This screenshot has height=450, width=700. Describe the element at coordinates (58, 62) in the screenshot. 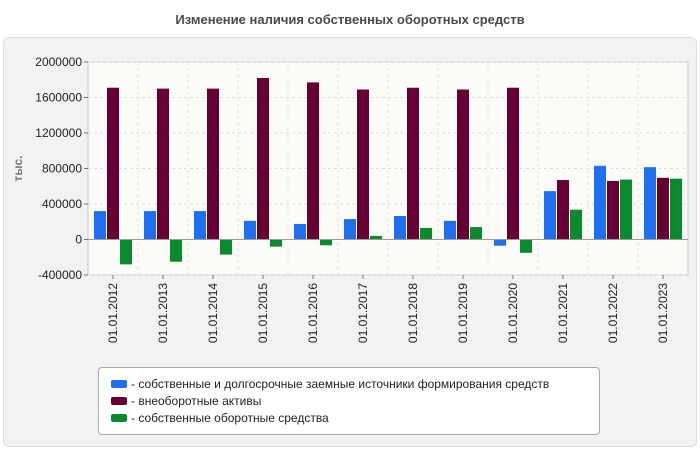

I see `y-tick-label: 2000000` at that location.